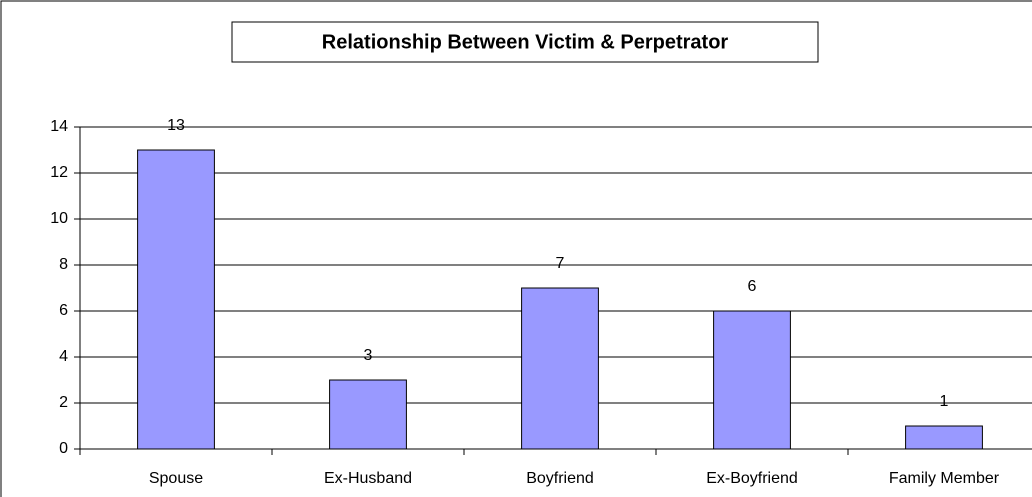 The height and width of the screenshot is (497, 1032). Describe the element at coordinates (560, 478) in the screenshot. I see `x-tick-label: Boyfriend` at that location.